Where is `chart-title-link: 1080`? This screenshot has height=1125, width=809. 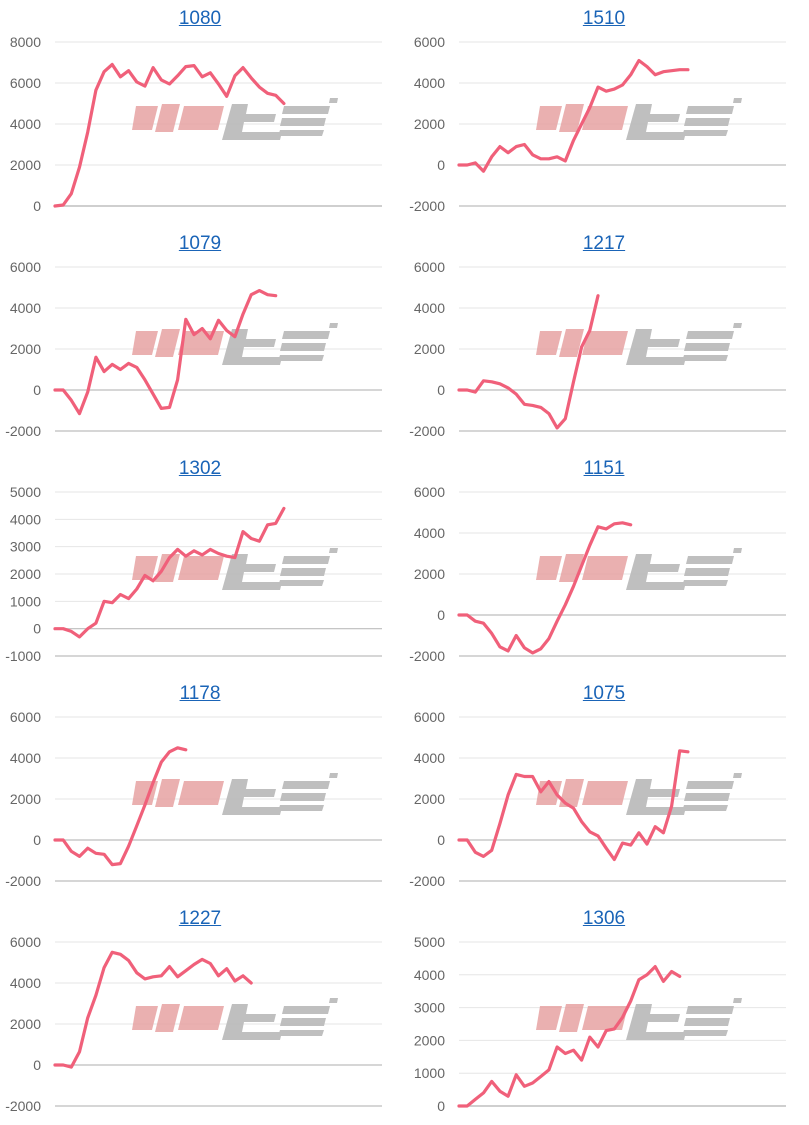
chart-title-link: 1080 is located at coordinates (200, 18).